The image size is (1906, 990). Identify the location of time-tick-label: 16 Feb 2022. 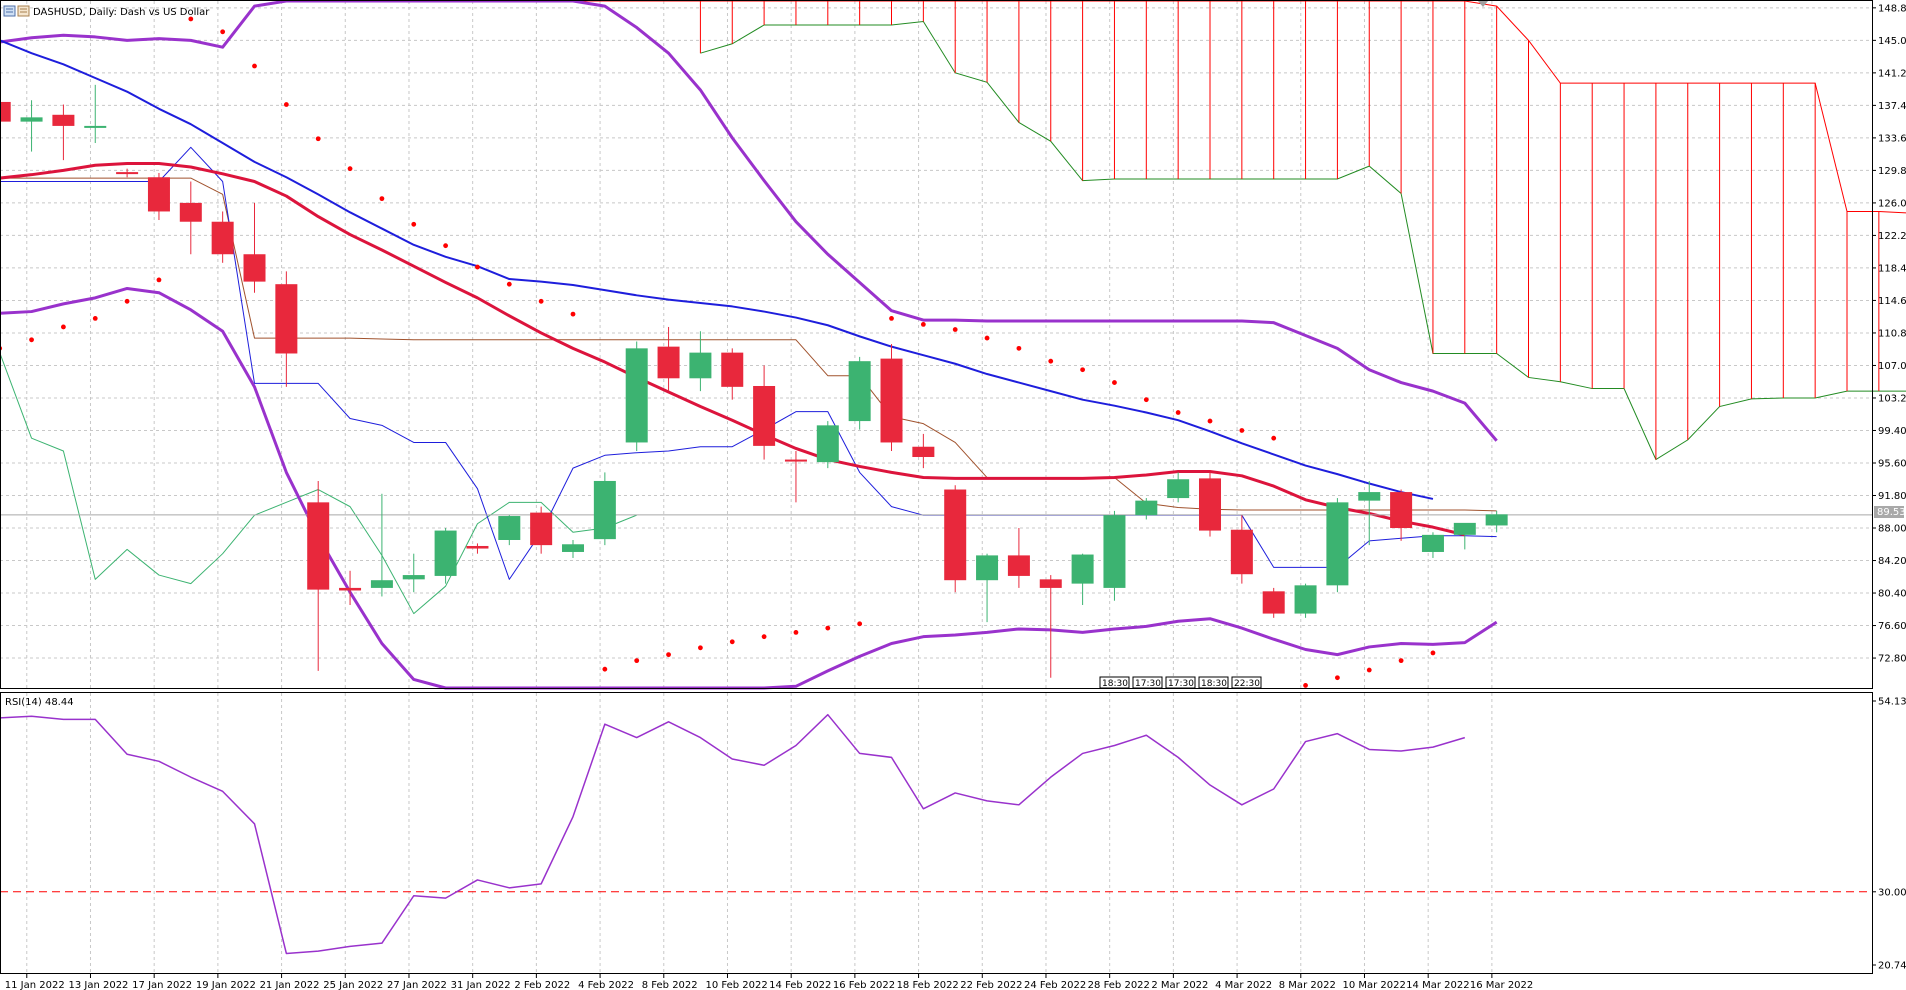
(864, 985).